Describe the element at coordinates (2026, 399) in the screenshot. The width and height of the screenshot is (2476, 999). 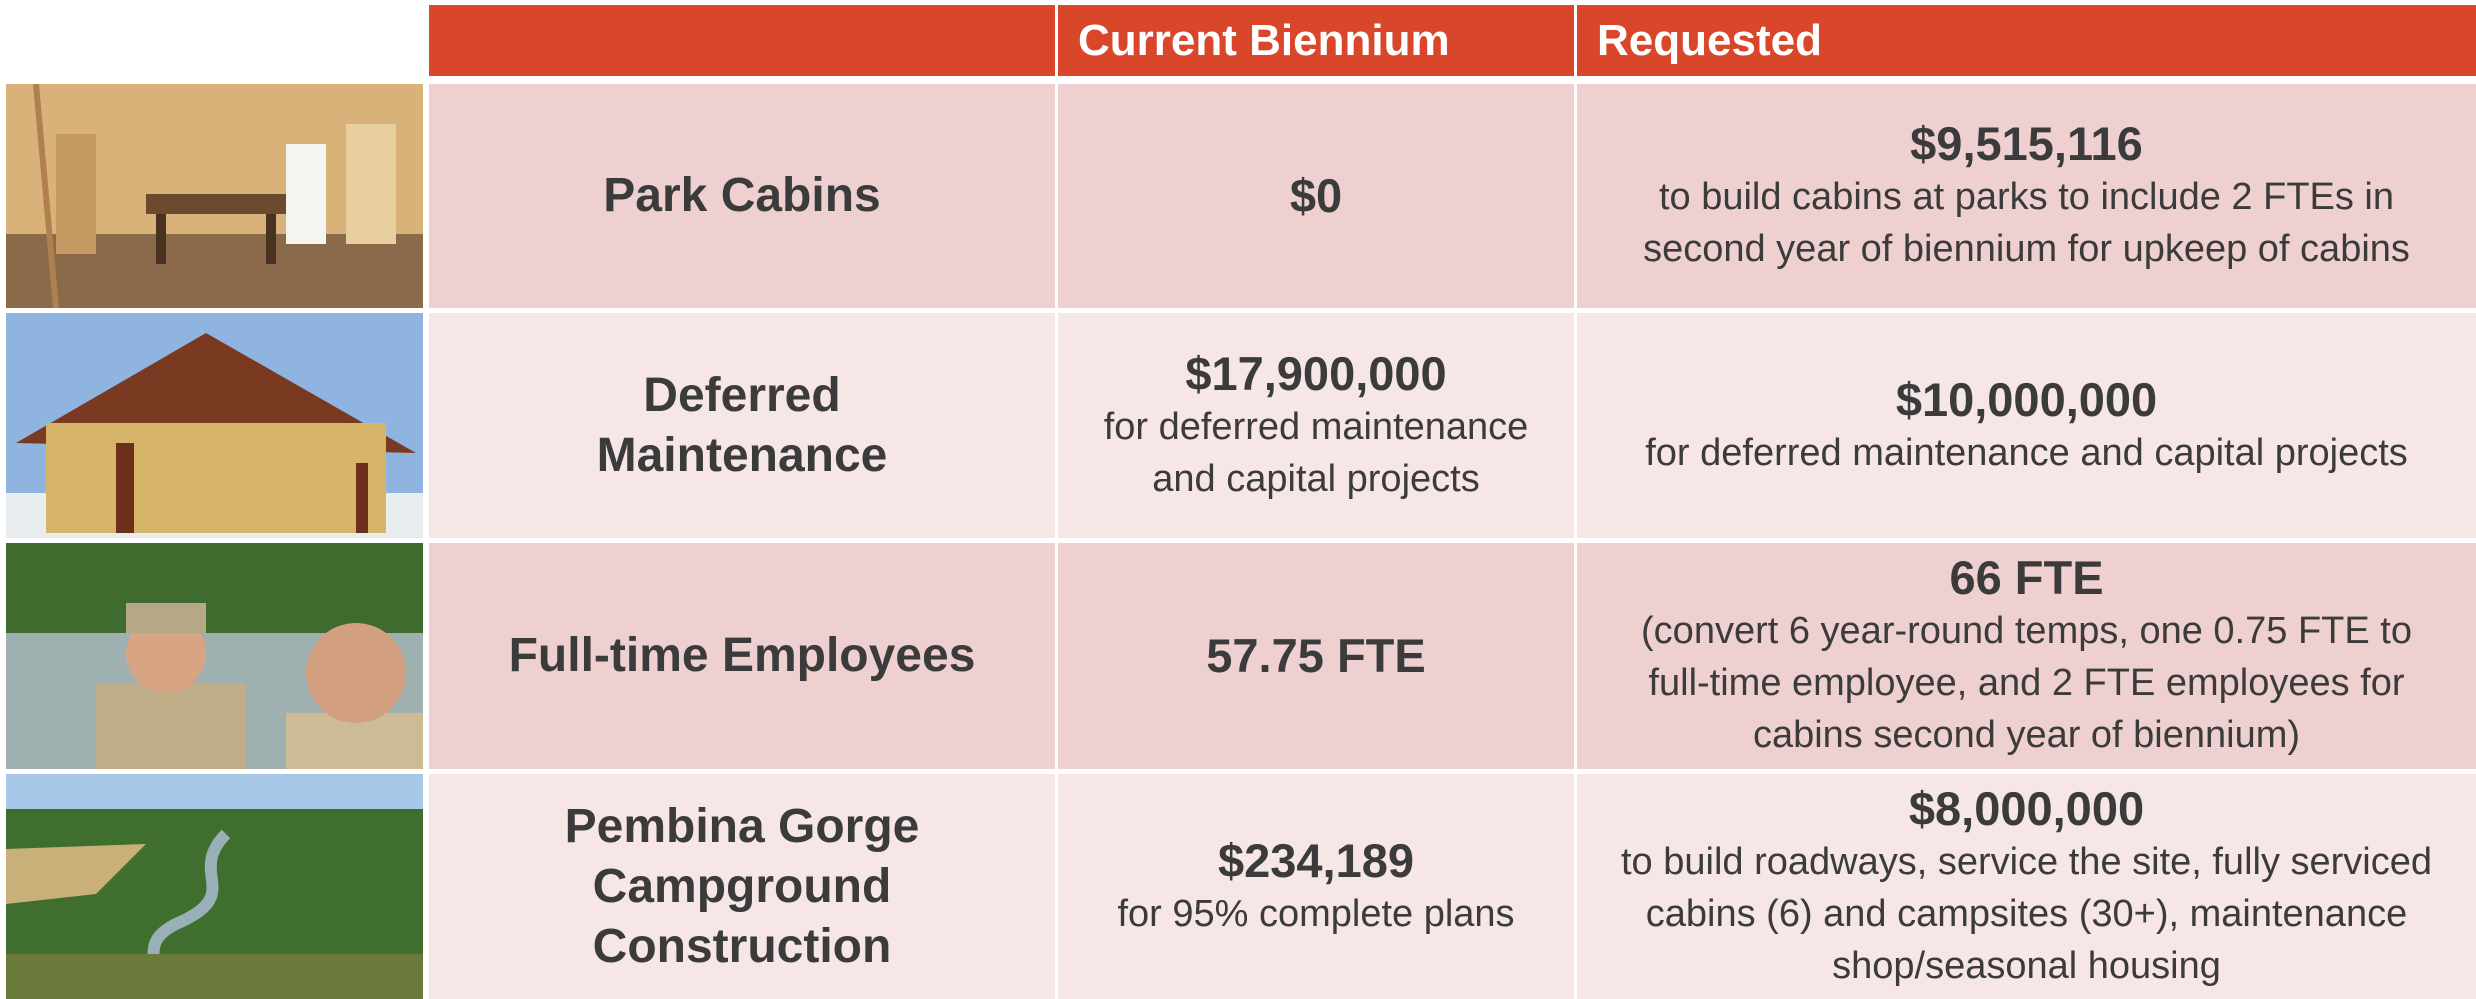
I see `amount: $10,000,000` at that location.